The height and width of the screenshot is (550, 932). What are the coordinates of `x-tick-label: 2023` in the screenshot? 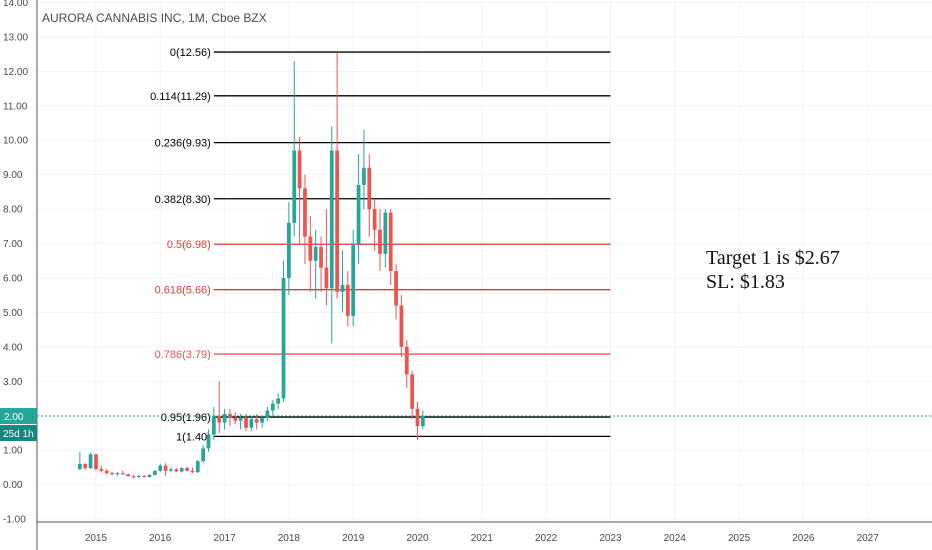 It's located at (610, 538).